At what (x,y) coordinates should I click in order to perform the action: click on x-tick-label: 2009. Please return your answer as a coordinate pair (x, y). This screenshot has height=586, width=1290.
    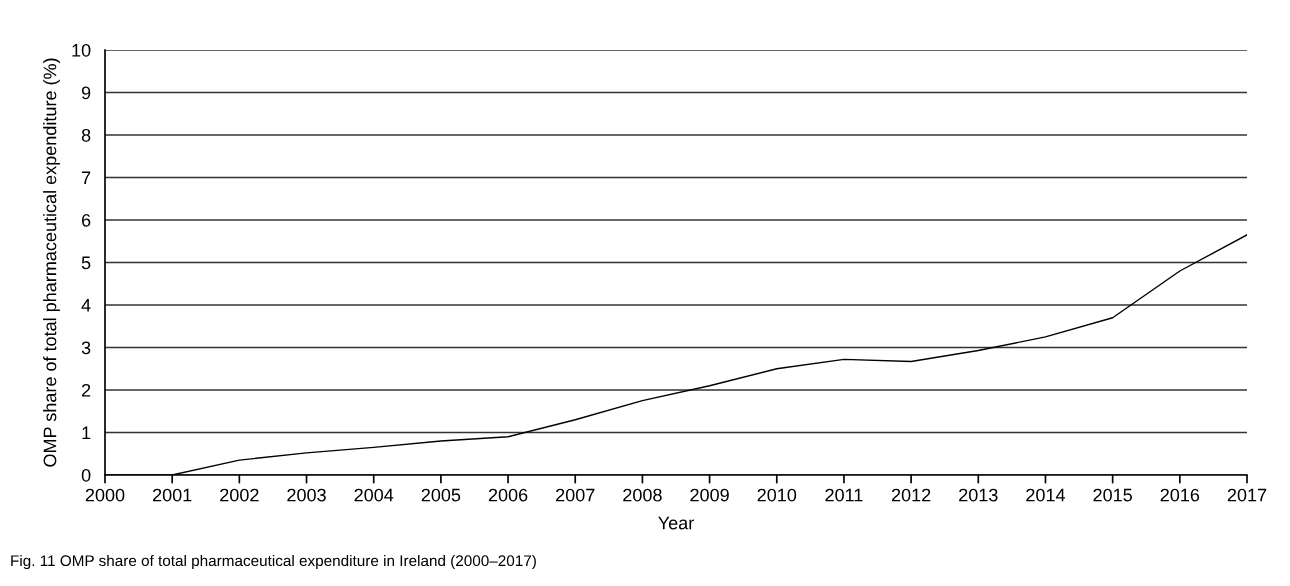
    Looking at the image, I should click on (709, 495).